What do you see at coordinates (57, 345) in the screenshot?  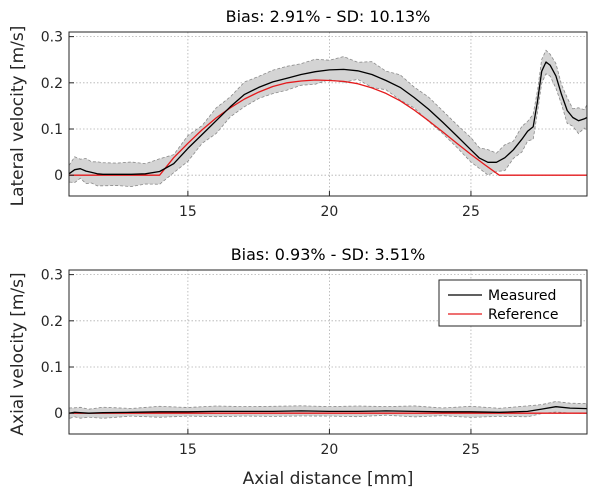 I see `axial-y-ticks: 0 0.1 0.2 0.3` at bounding box center [57, 345].